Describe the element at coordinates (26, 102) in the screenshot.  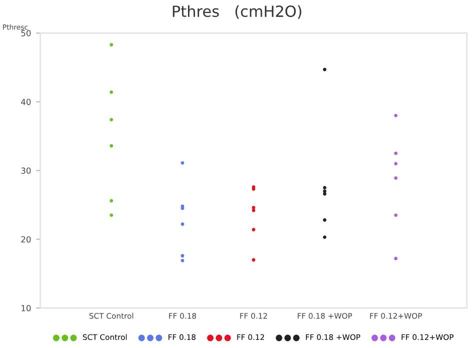
I see `y-tick-label: 40` at that location.